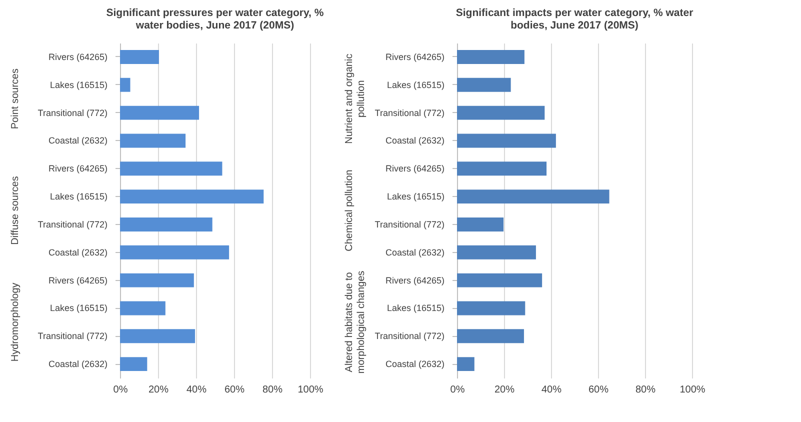 This screenshot has height=422, width=801. What do you see at coordinates (15, 322) in the screenshot?
I see `text: Hydromorphology` at bounding box center [15, 322].